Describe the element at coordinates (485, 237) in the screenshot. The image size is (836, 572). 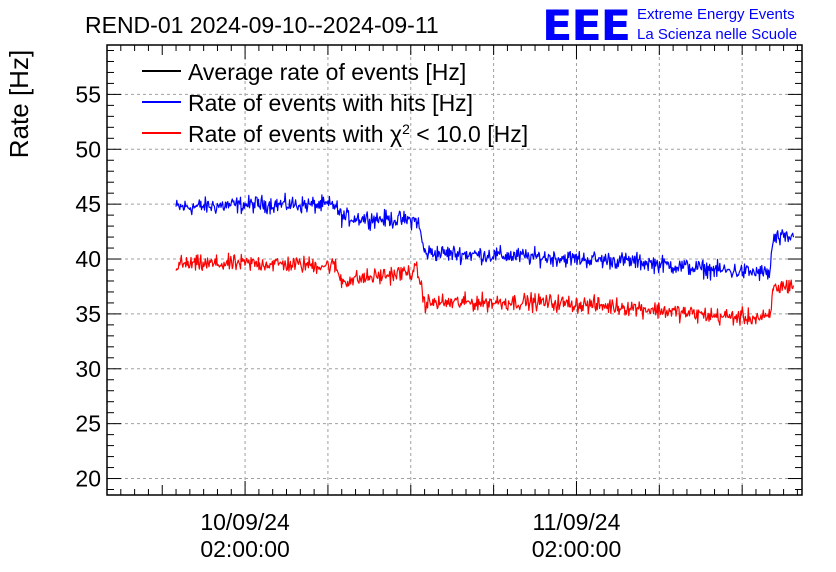
I see `series-line-hits` at that location.